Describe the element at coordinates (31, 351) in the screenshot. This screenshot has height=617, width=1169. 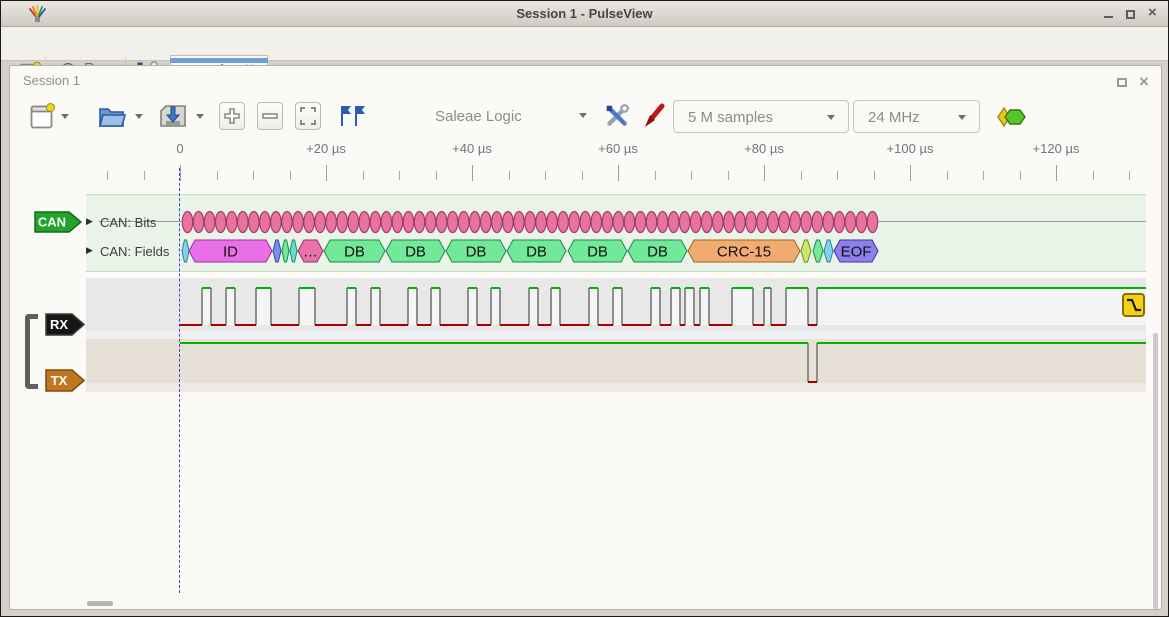
I see `channel-group-bracket` at that location.